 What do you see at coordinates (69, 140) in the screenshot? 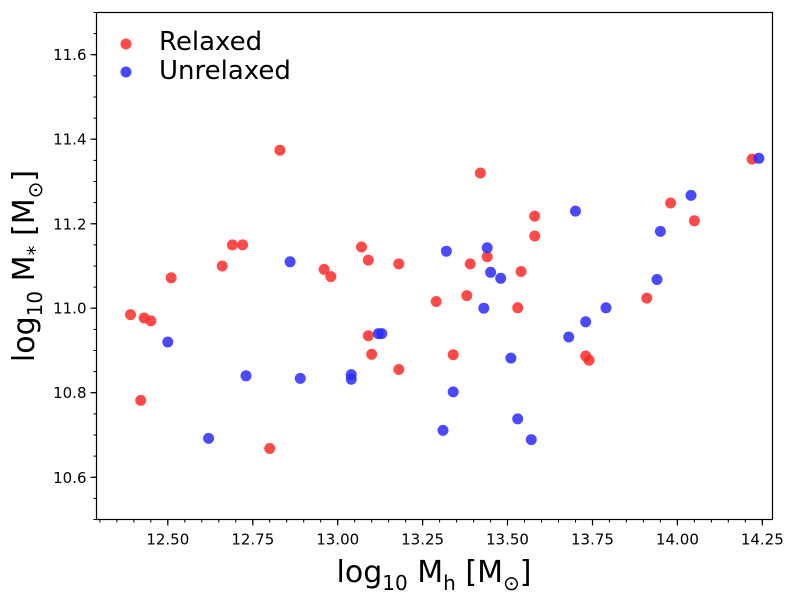
I see `y-tick-label: 11.4` at bounding box center [69, 140].